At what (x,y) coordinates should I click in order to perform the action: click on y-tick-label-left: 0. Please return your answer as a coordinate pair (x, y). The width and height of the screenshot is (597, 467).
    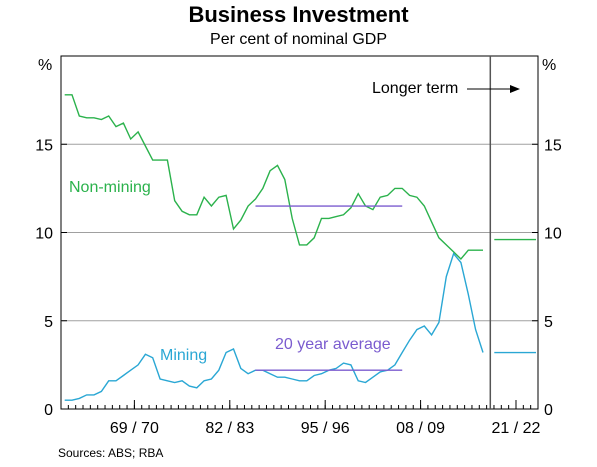
    Looking at the image, I should click on (48, 410).